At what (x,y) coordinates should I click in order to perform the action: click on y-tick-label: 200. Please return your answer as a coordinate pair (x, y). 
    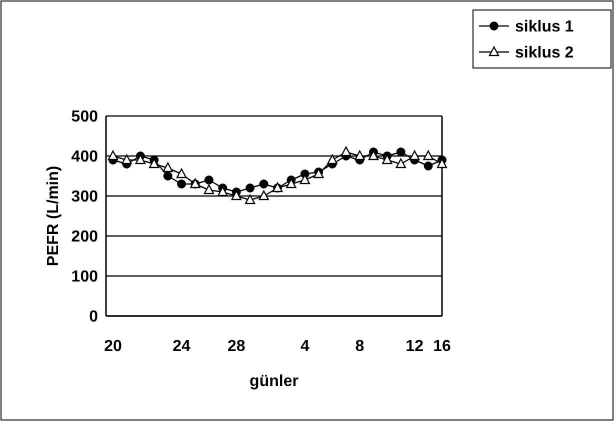
    Looking at the image, I should click on (84, 237).